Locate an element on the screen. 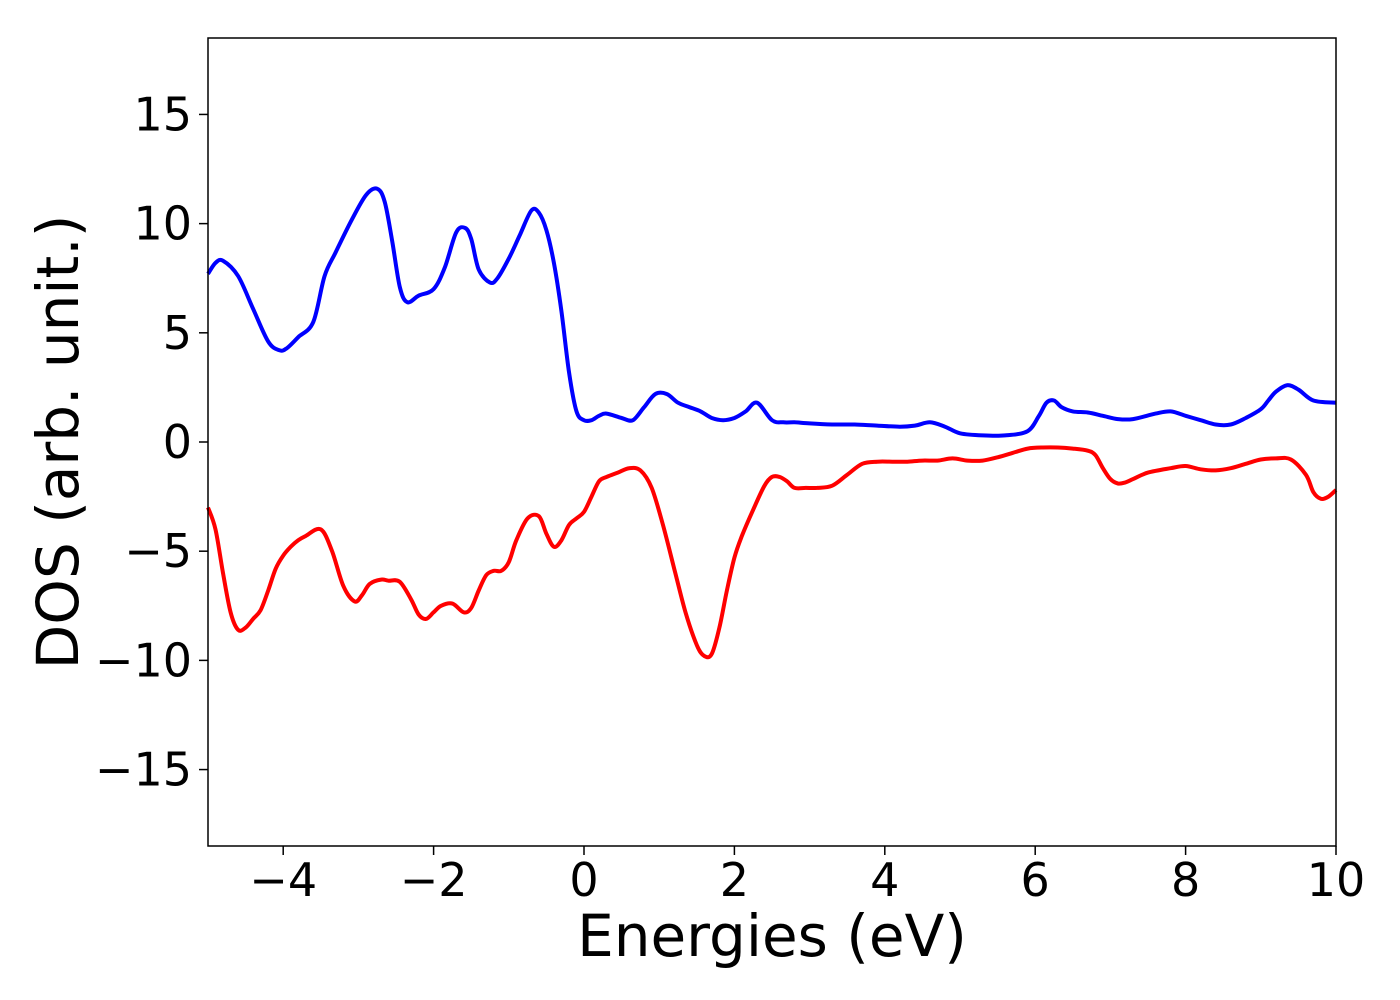 This screenshot has height=1000, width=1400. y-tick-label: 5 is located at coordinates (177, 333).